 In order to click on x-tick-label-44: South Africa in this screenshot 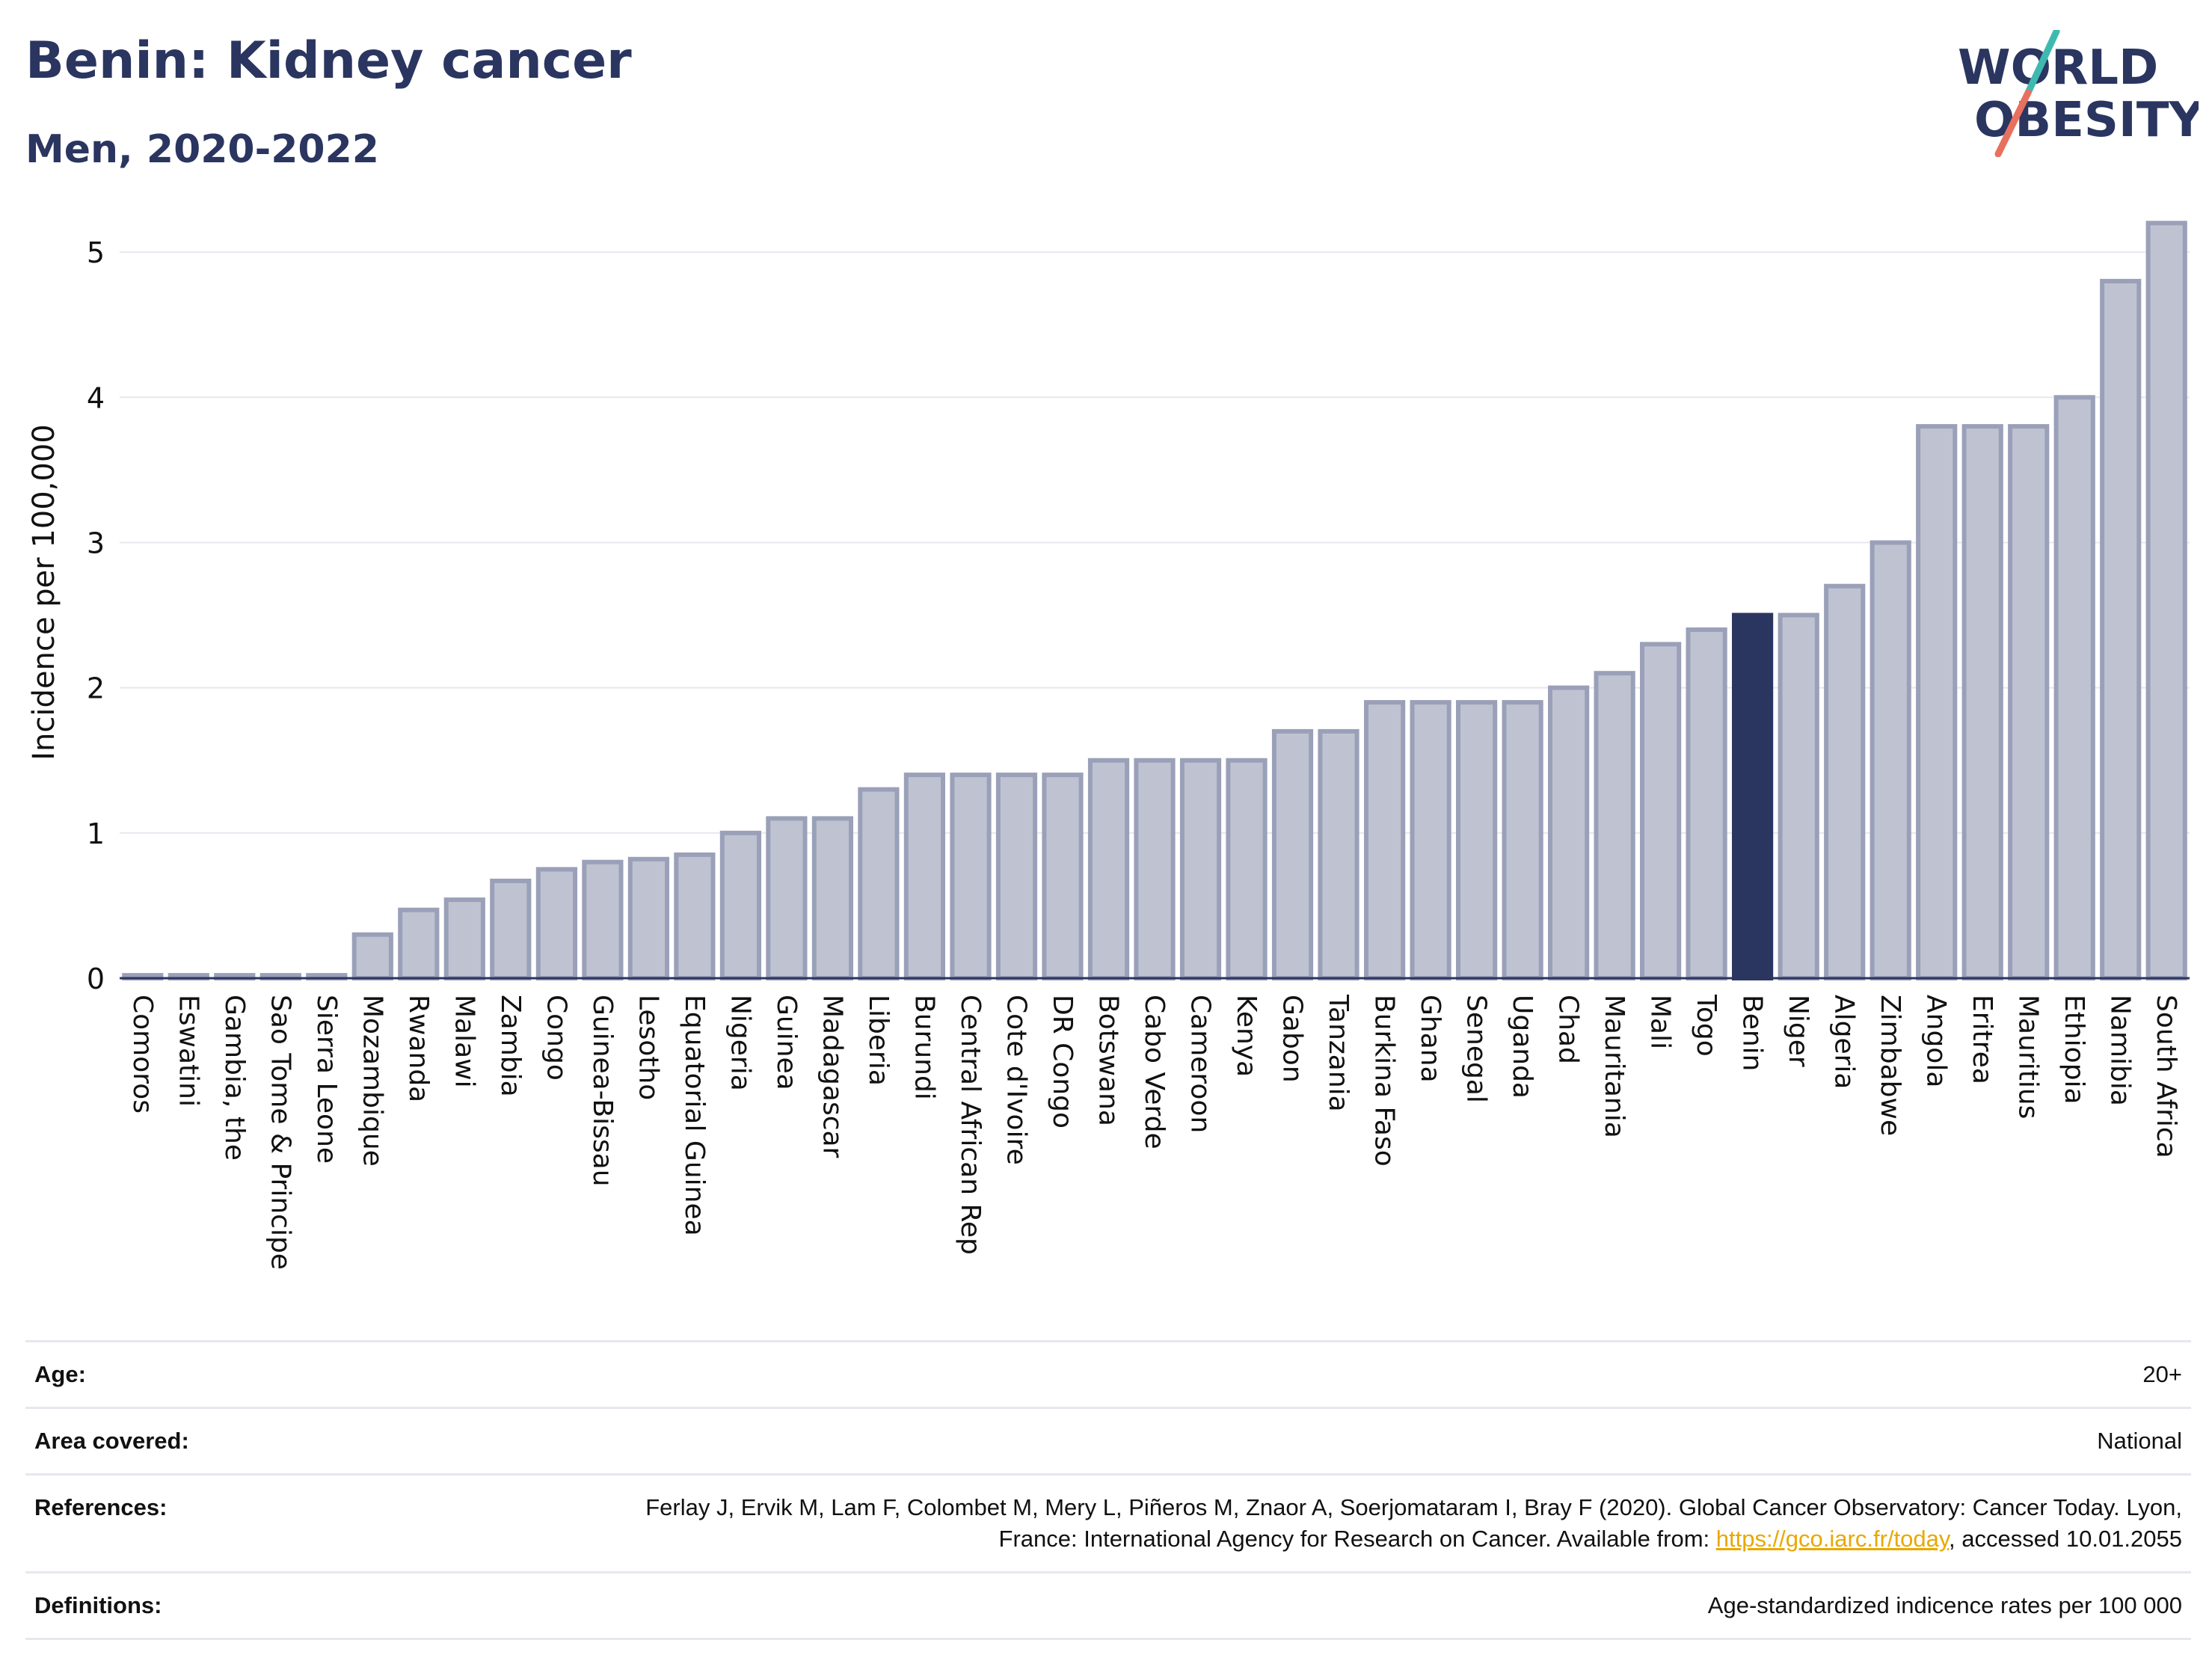, I will do `click(2166, 1076)`.